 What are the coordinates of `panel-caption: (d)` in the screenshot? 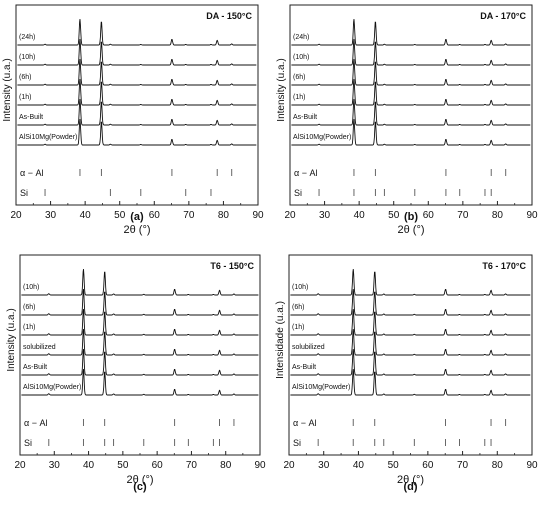 It's located at (410, 487).